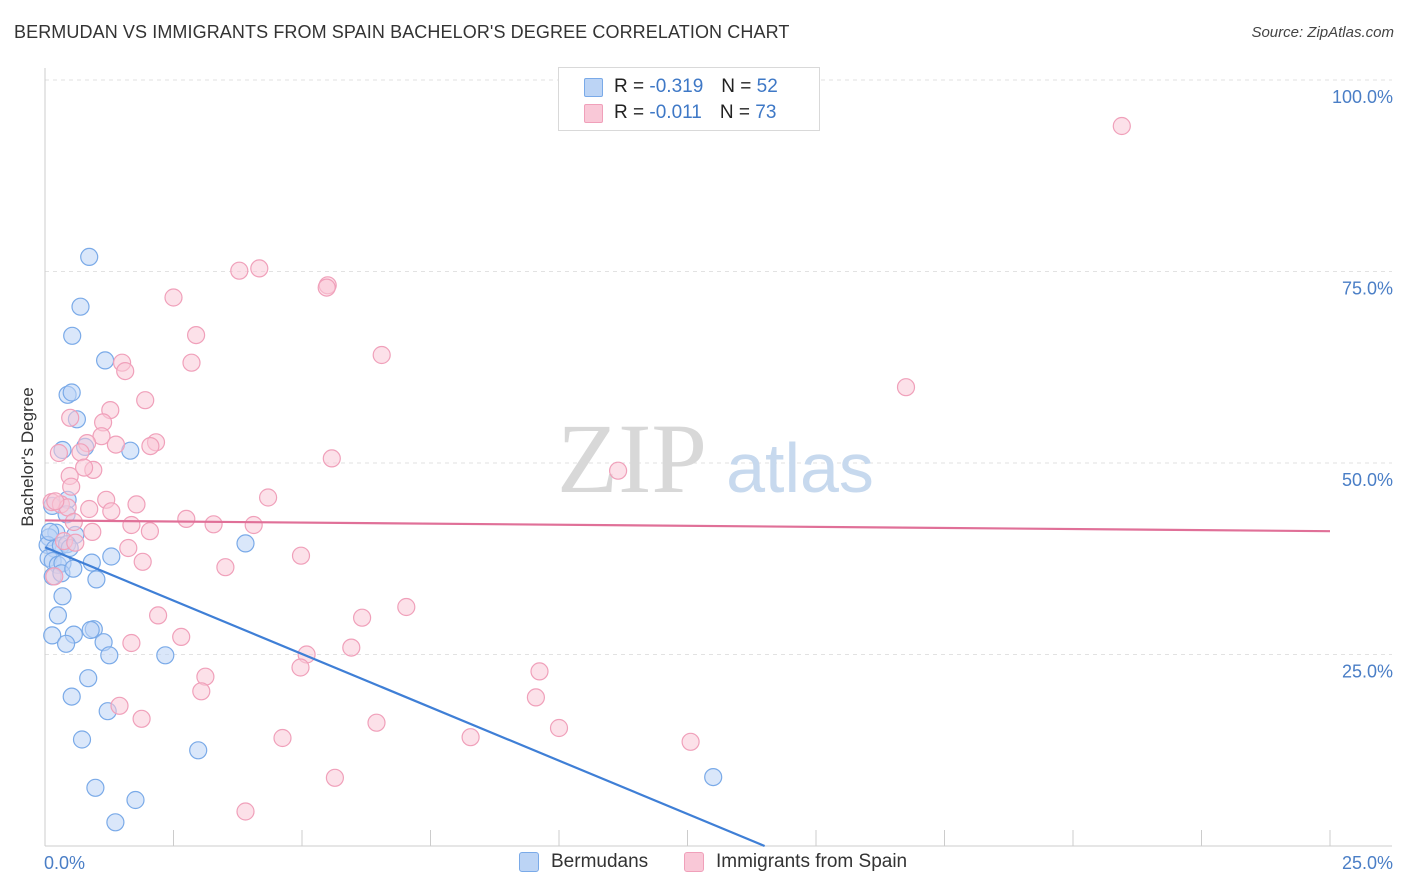 This screenshot has height=892, width=1406. I want to click on legend-item-bermudans: Bermudans, so click(583, 862).